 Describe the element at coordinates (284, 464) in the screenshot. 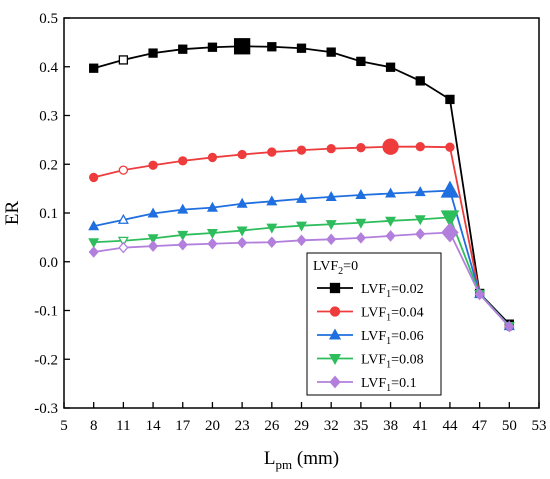

I see `x-axis-title-sub: pm` at that location.